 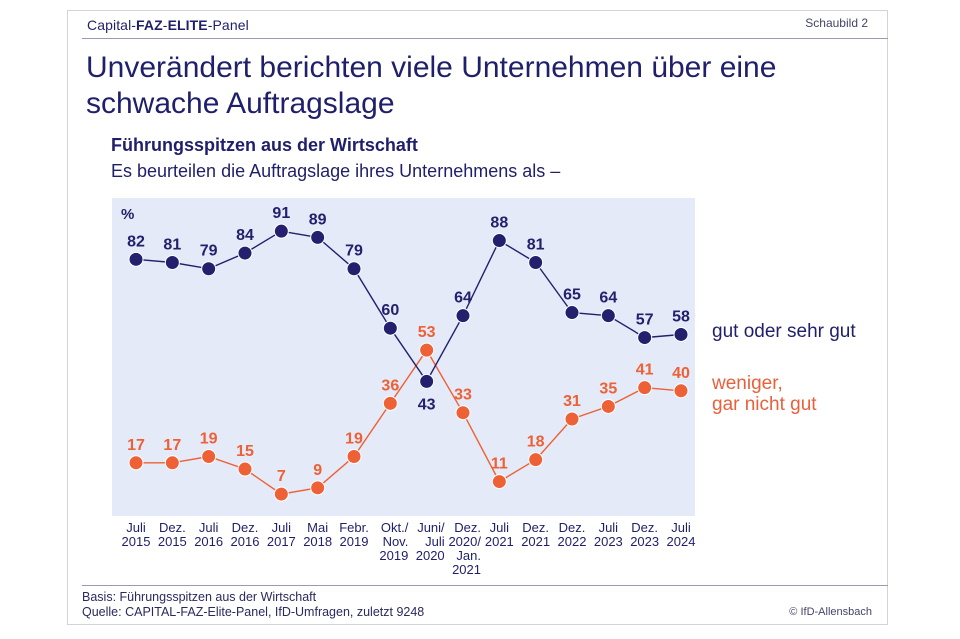 What do you see at coordinates (317, 470) in the screenshot?
I see `data-label-bad: 9` at bounding box center [317, 470].